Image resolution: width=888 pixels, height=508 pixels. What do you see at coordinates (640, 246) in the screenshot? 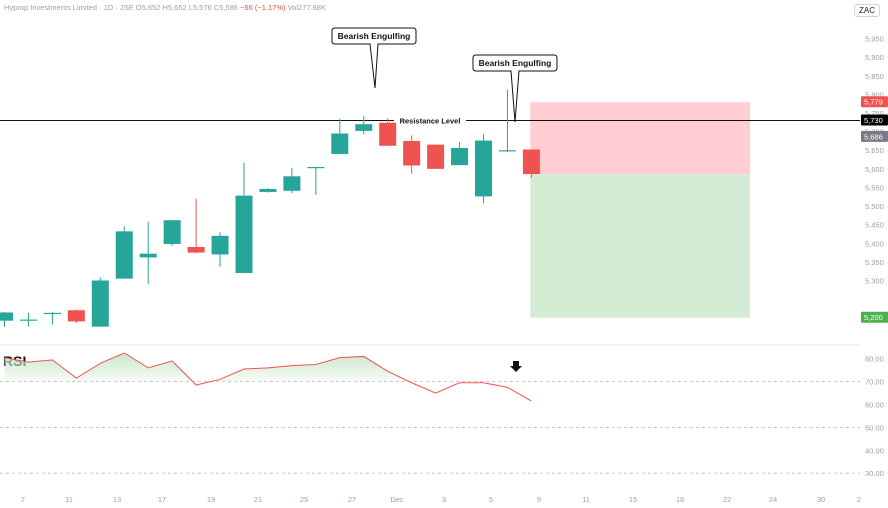
I see `take-profit-zone` at bounding box center [640, 246].